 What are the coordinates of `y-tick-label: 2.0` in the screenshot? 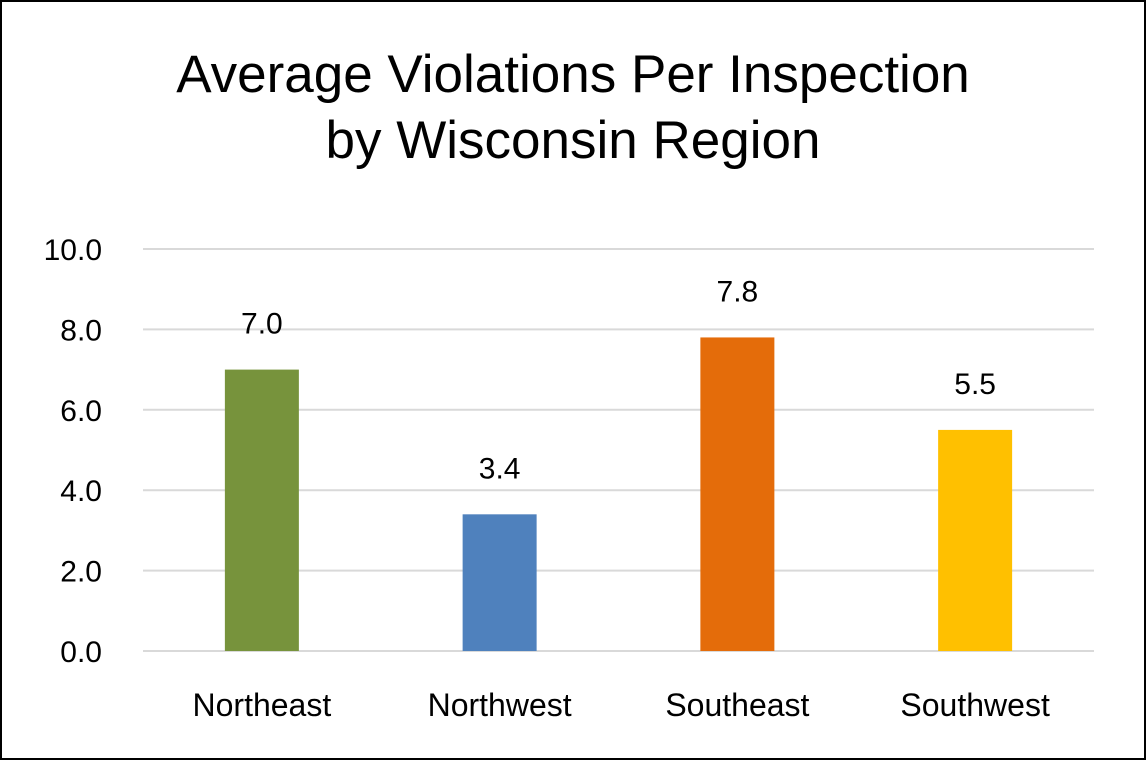 It's located at (81, 572).